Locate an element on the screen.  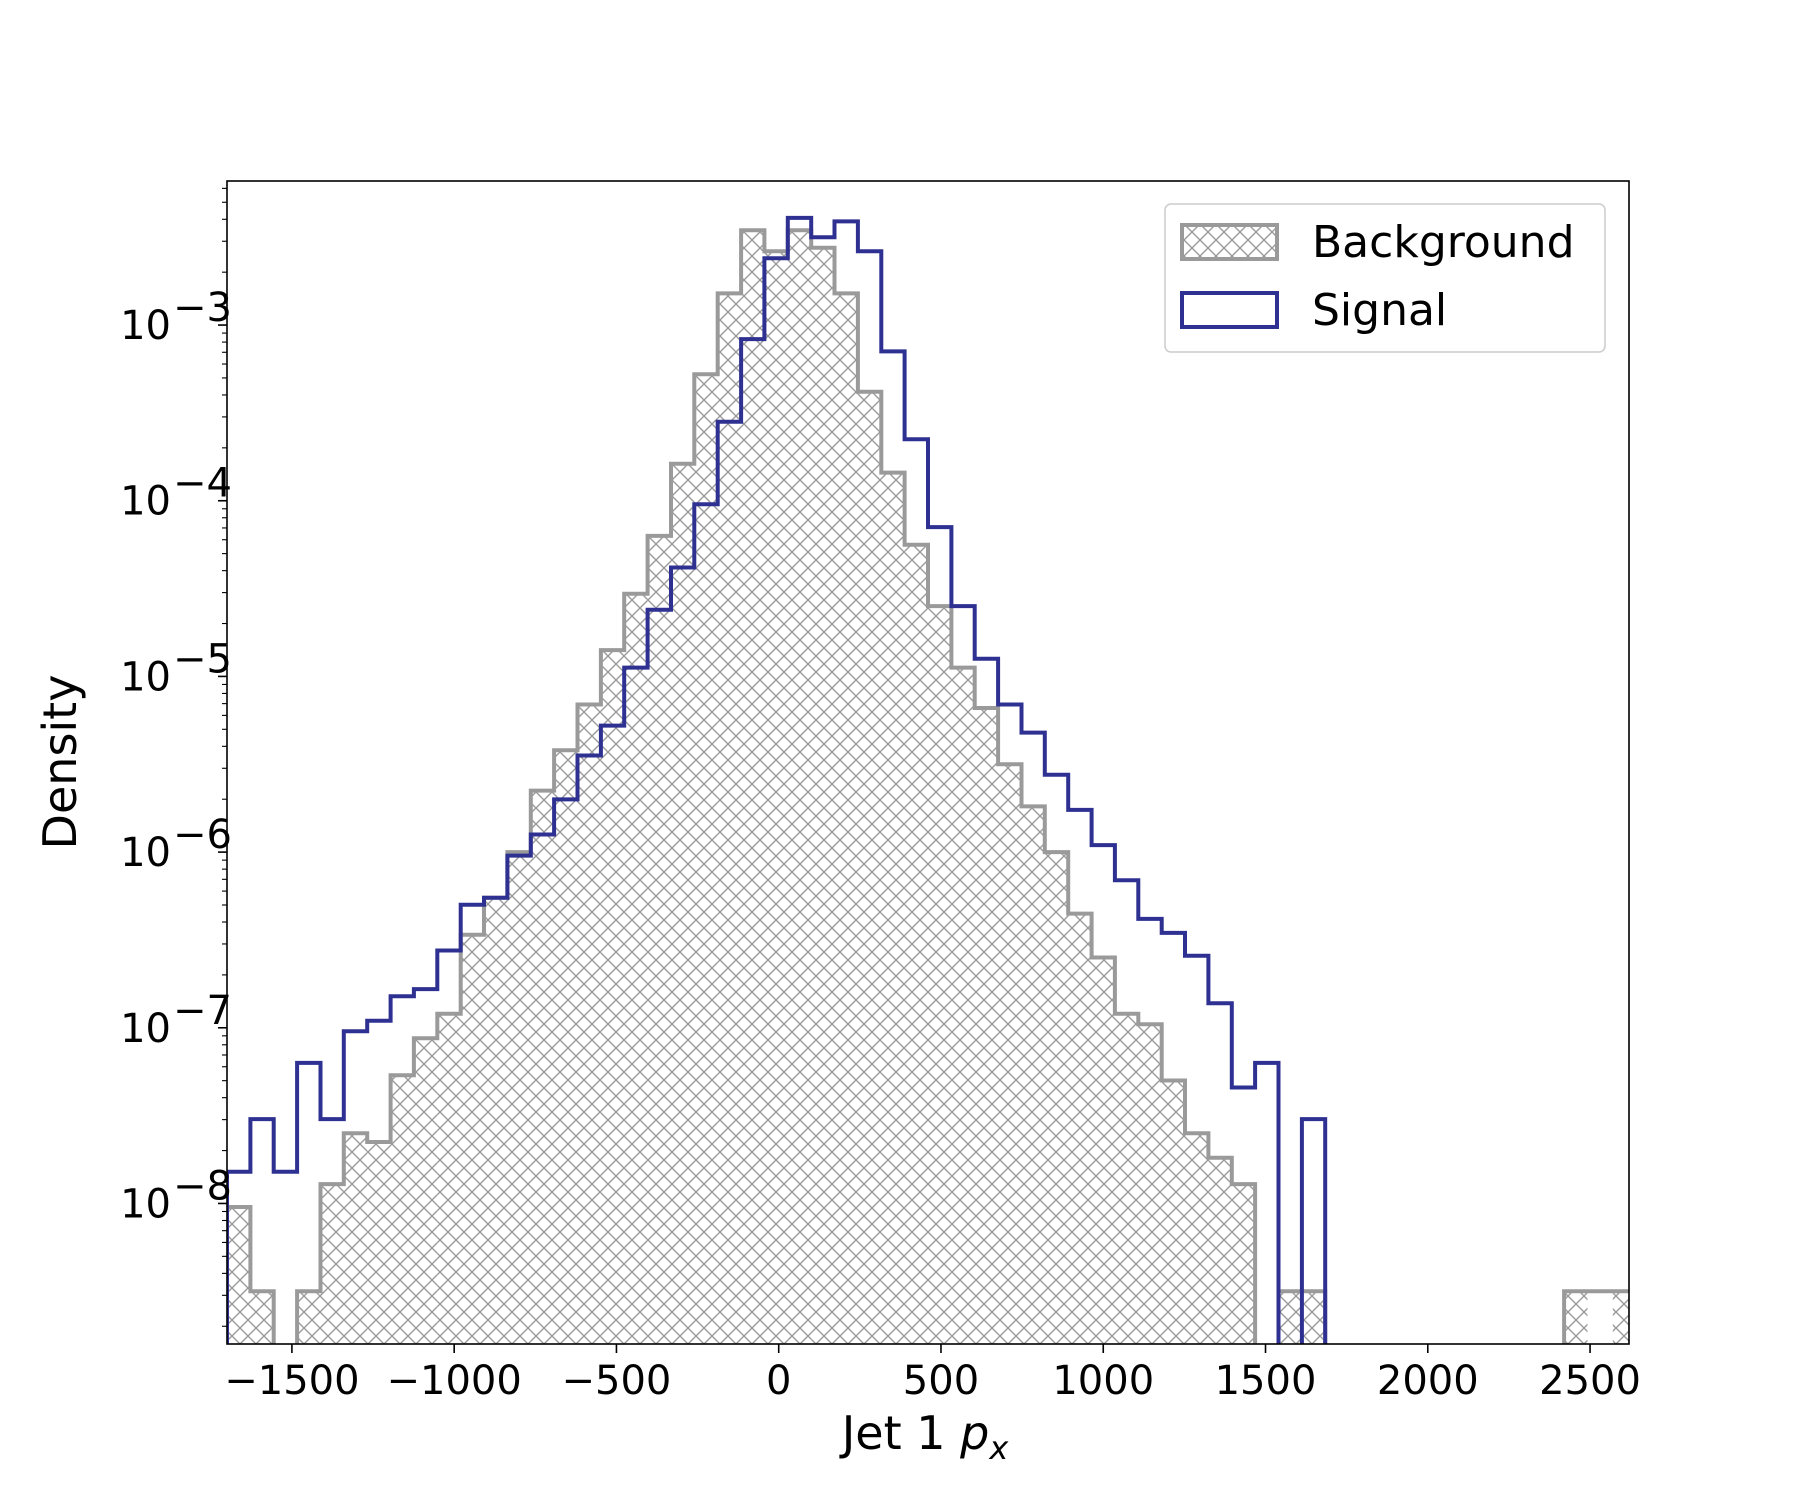
legend-swatch-background is located at coordinates (1229, 242).